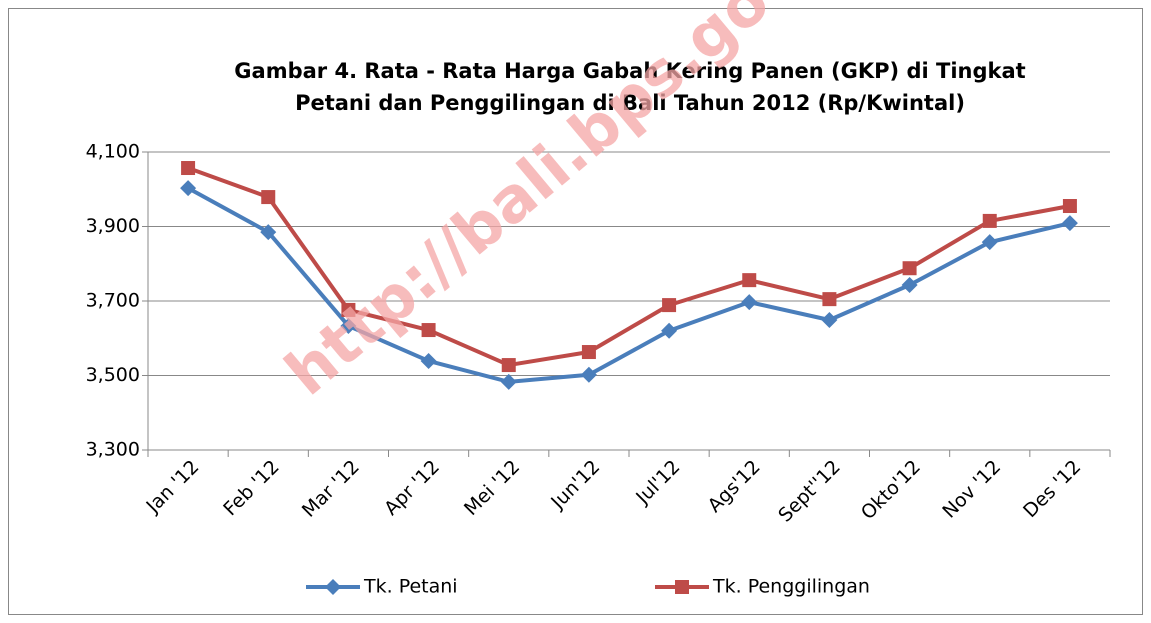 This screenshot has height=623, width=1151. What do you see at coordinates (113, 152) in the screenshot?
I see `y-tick-label: 4,100` at bounding box center [113, 152].